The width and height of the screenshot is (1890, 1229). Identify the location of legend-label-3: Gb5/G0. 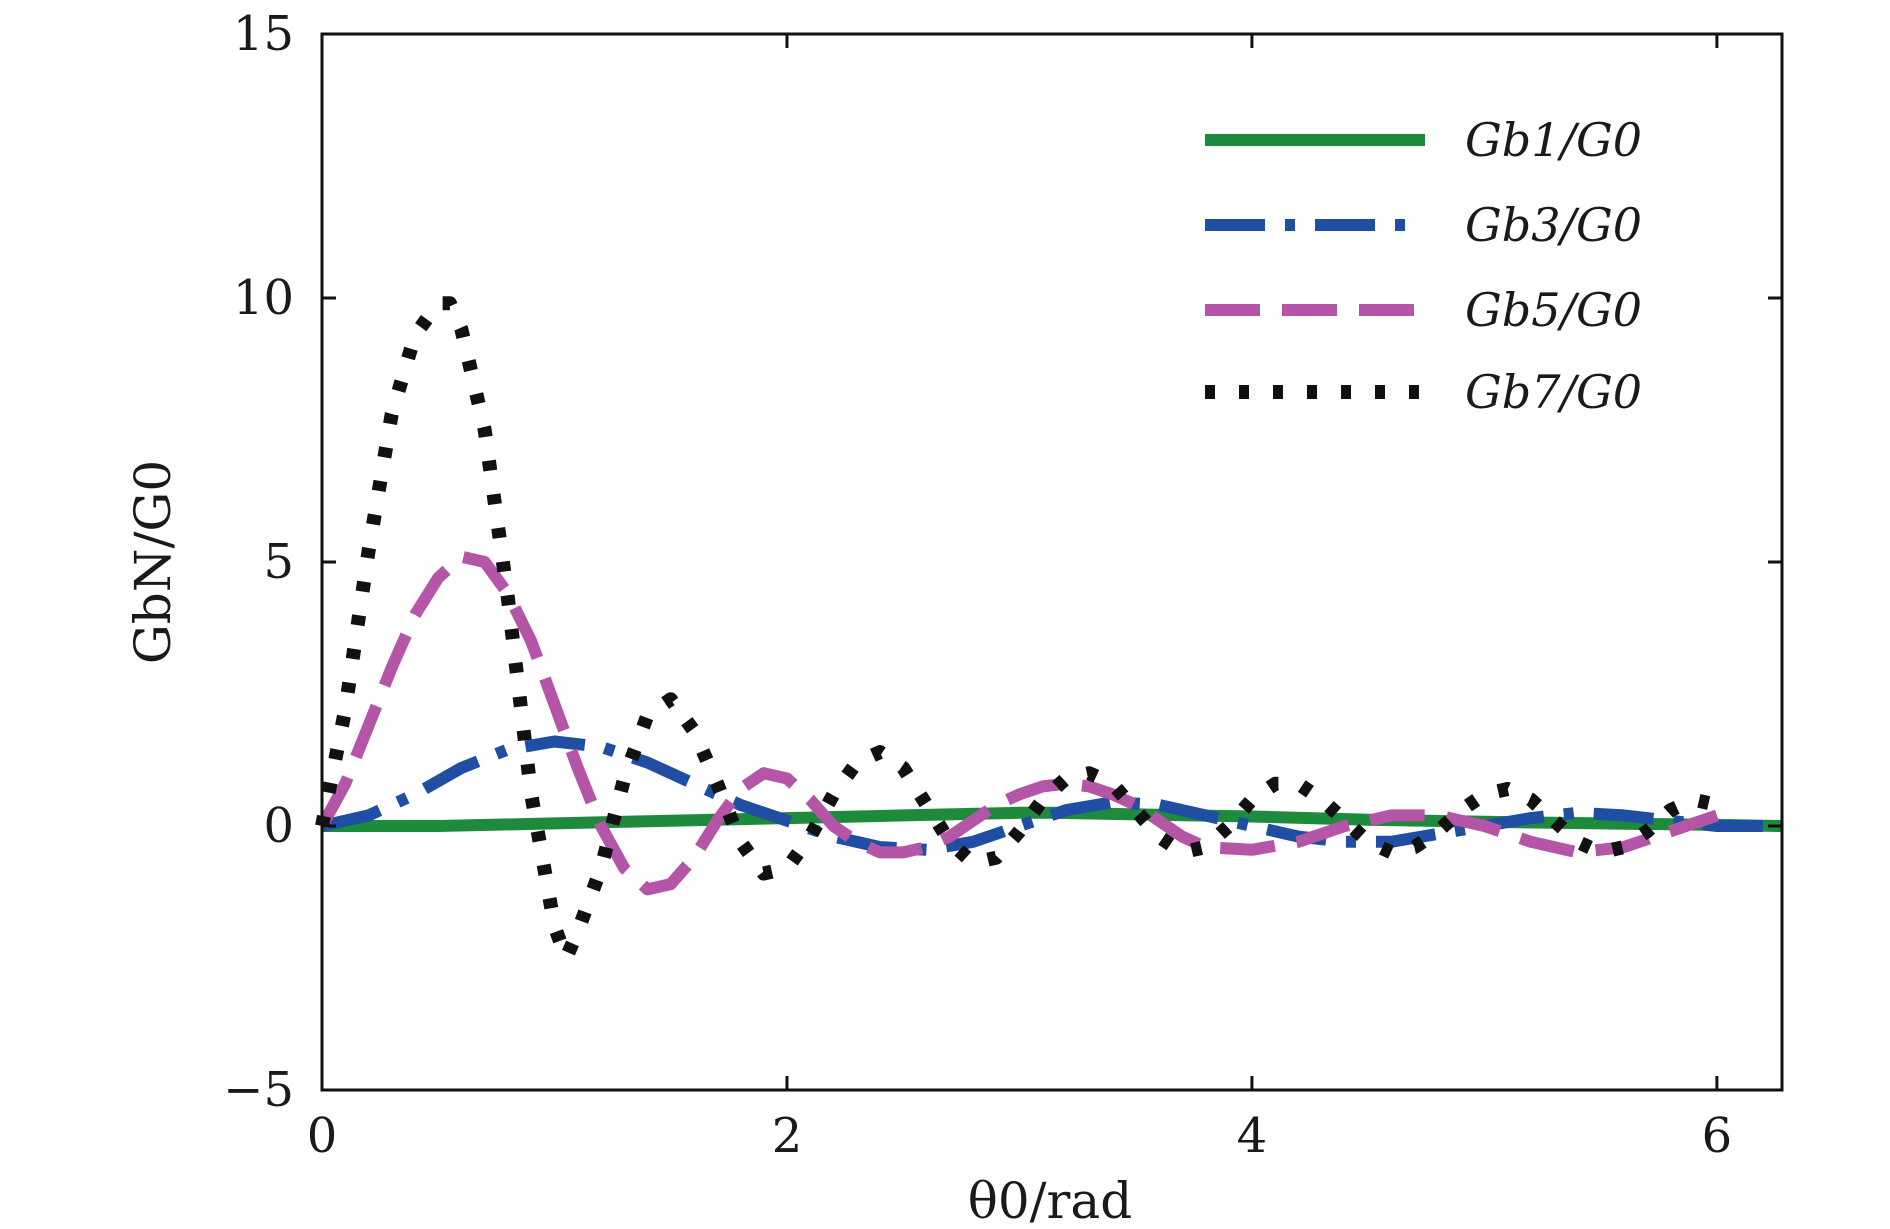
(1553, 310).